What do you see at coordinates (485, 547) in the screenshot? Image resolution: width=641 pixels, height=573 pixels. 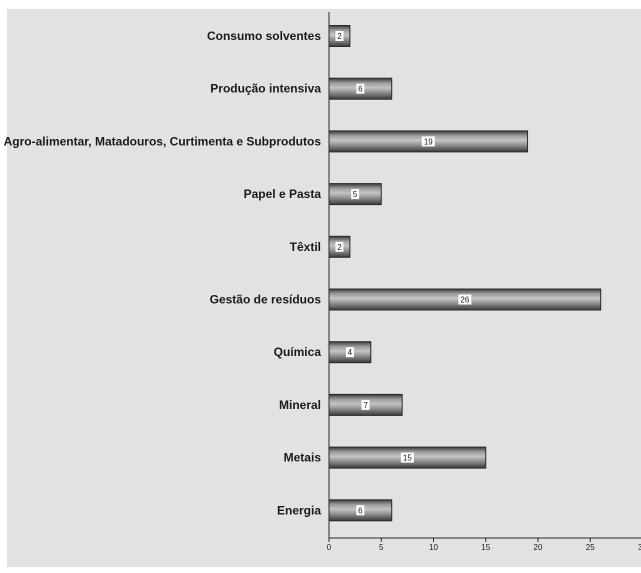 I see `x-tick-label: 15` at bounding box center [485, 547].